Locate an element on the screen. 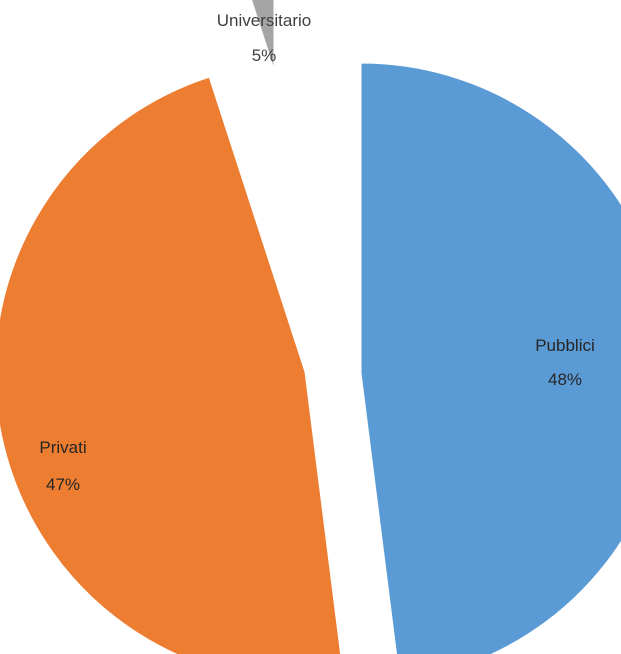  label-universitario-value: 5% is located at coordinates (264, 55).